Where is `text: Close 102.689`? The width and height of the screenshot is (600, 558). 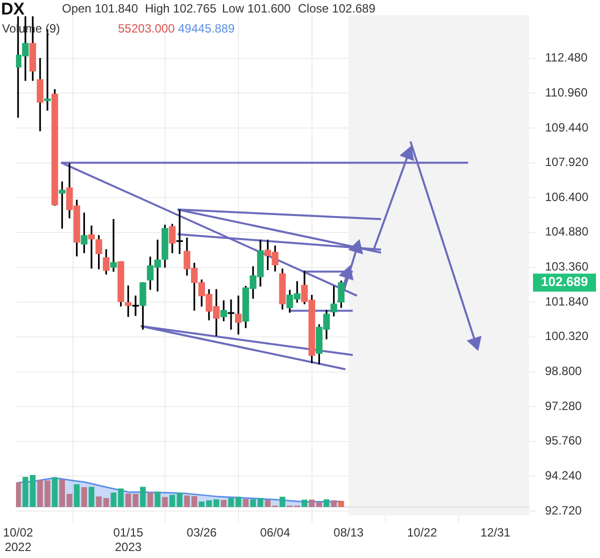
text: Close 102.689 is located at coordinates (337, 8).